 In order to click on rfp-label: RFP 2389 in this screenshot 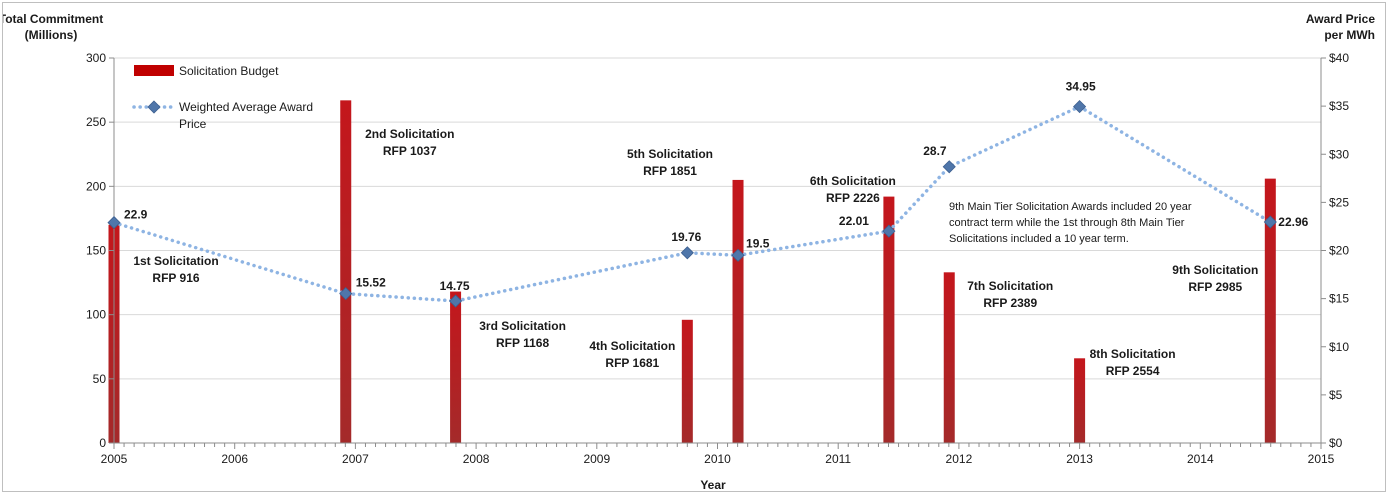, I will do `click(1010, 303)`.